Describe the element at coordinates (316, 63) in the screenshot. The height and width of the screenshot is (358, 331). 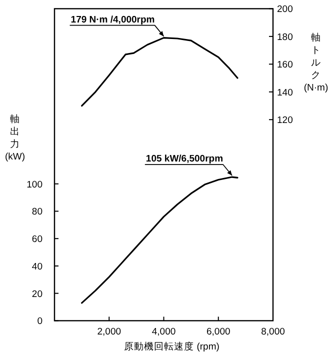
I see `y2-axis-title: 軸トルク (N·m)` at that location.